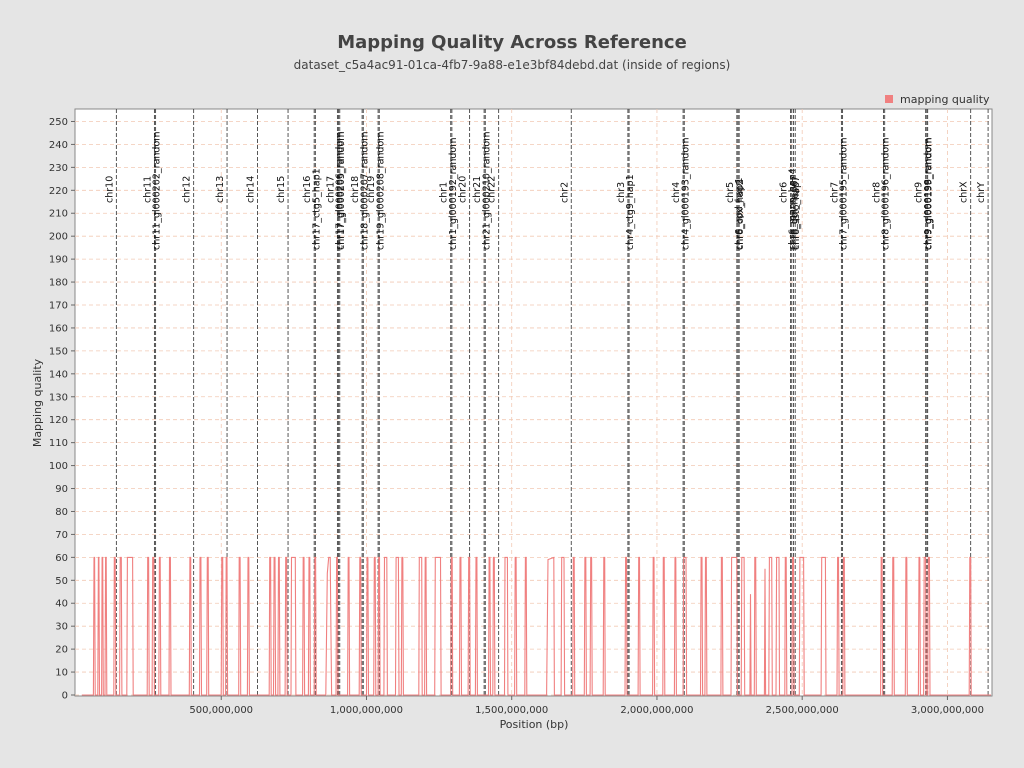 This screenshot has height=768, width=1024. What do you see at coordinates (58, 443) in the screenshot?
I see `y-tick-label: 110` at bounding box center [58, 443].